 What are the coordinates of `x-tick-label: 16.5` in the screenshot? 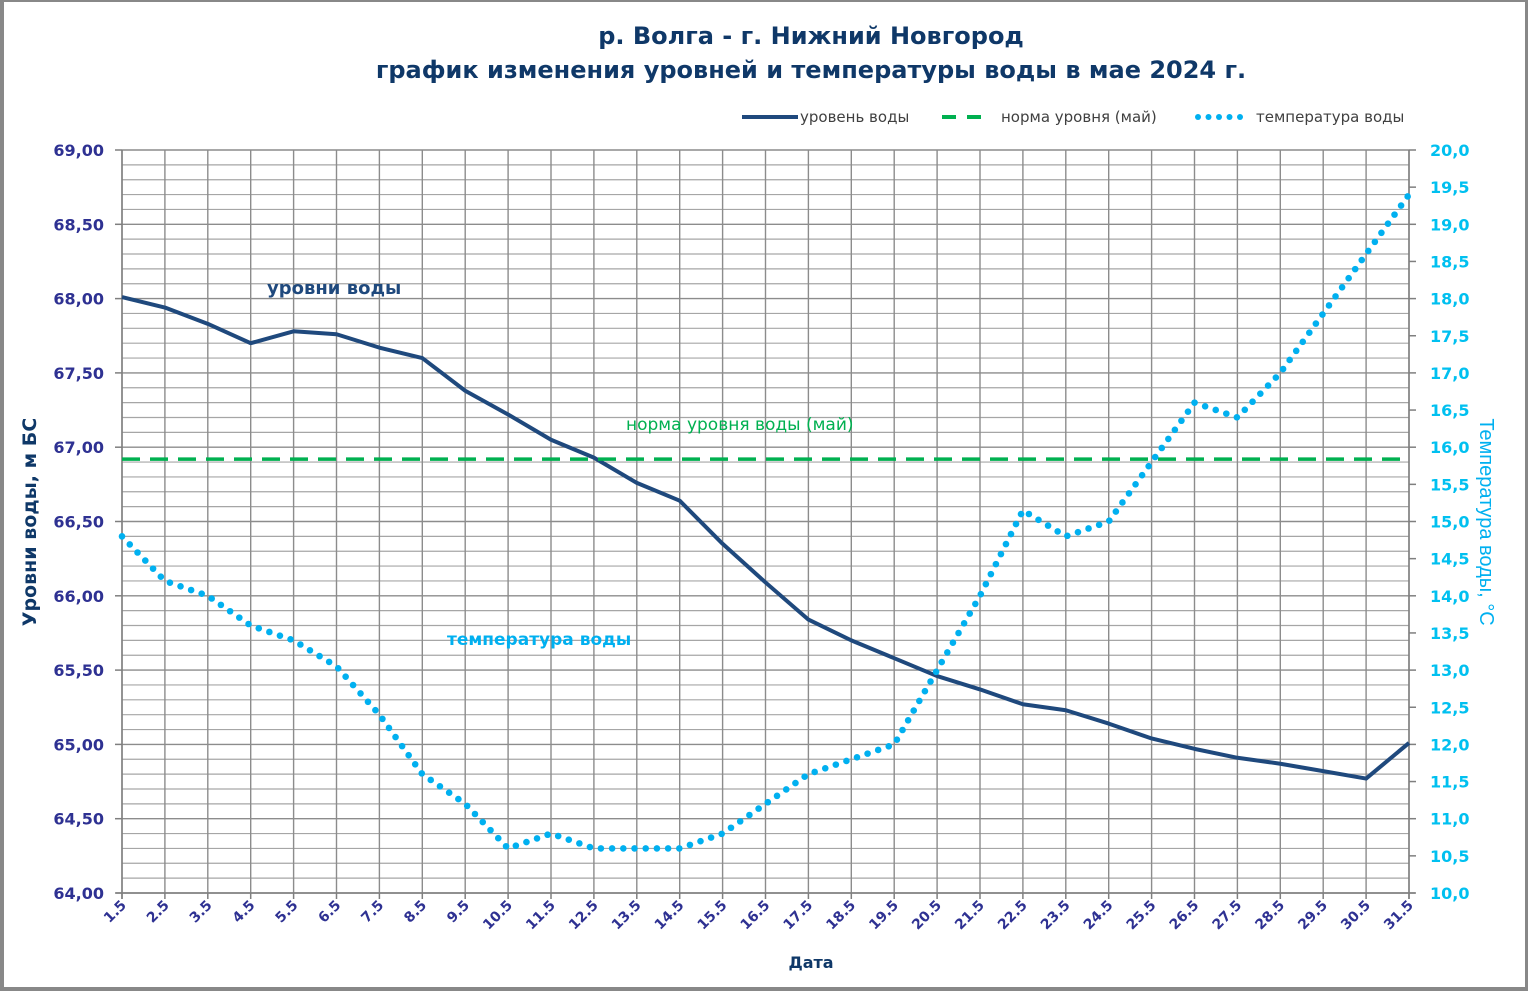 It's located at (756, 916).